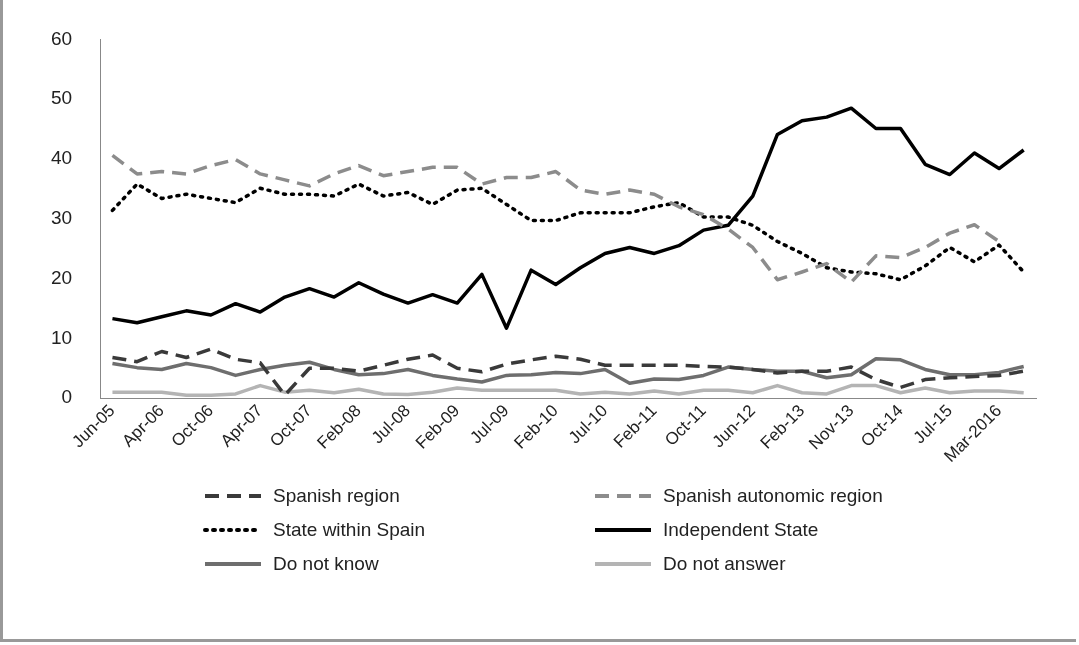 The height and width of the screenshot is (645, 1079). What do you see at coordinates (336, 496) in the screenshot?
I see `legend-label: Spanish region` at bounding box center [336, 496].